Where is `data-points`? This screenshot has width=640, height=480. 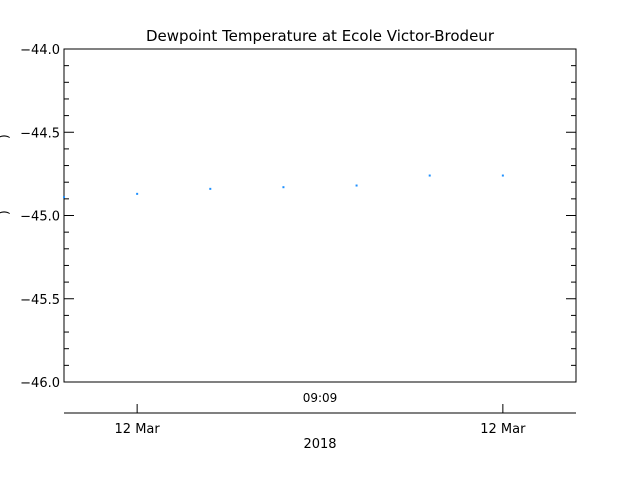 data-points is located at coordinates (283, 186).